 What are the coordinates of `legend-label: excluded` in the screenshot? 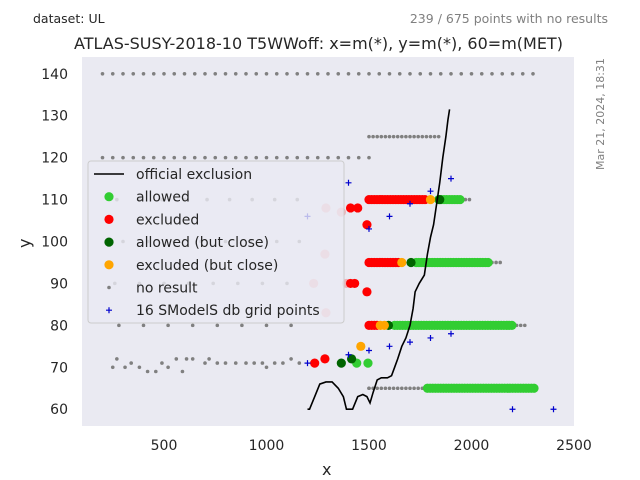 It's located at (167, 220).